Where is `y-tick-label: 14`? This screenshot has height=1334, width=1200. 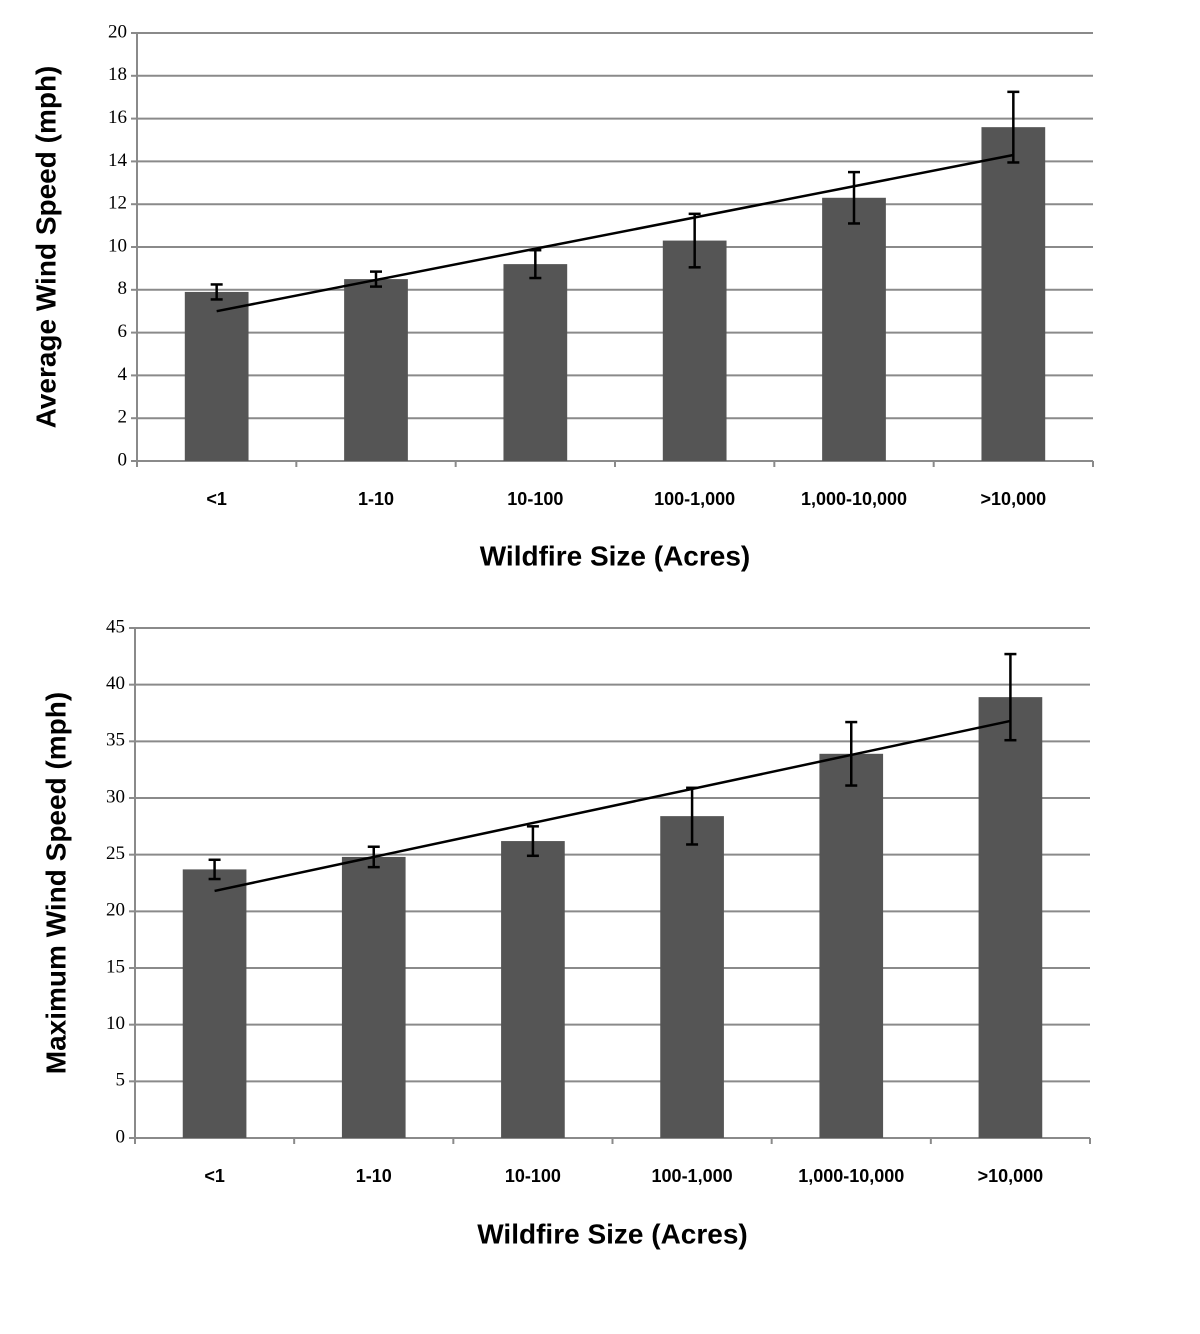
y-tick-label: 14 is located at coordinates (118, 160).